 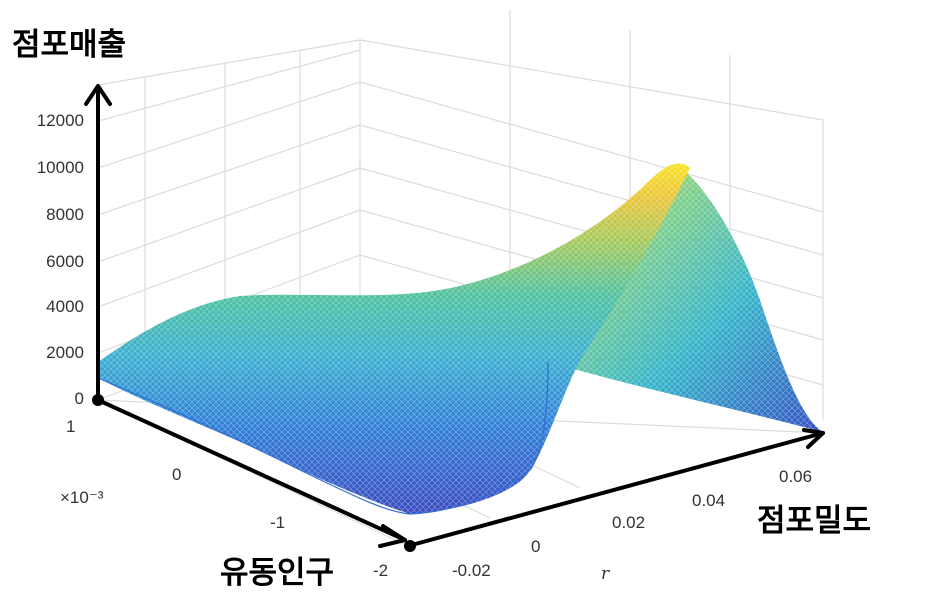 What do you see at coordinates (60, 120) in the screenshot?
I see `z-tick-label: 12000` at bounding box center [60, 120].